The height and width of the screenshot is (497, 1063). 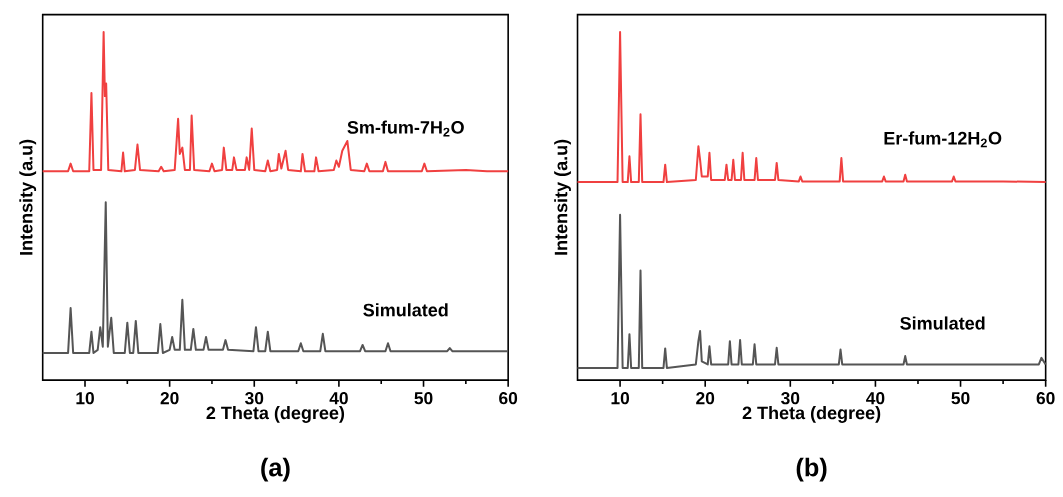 What do you see at coordinates (275, 469) in the screenshot?
I see `text: (a)` at bounding box center [275, 469].